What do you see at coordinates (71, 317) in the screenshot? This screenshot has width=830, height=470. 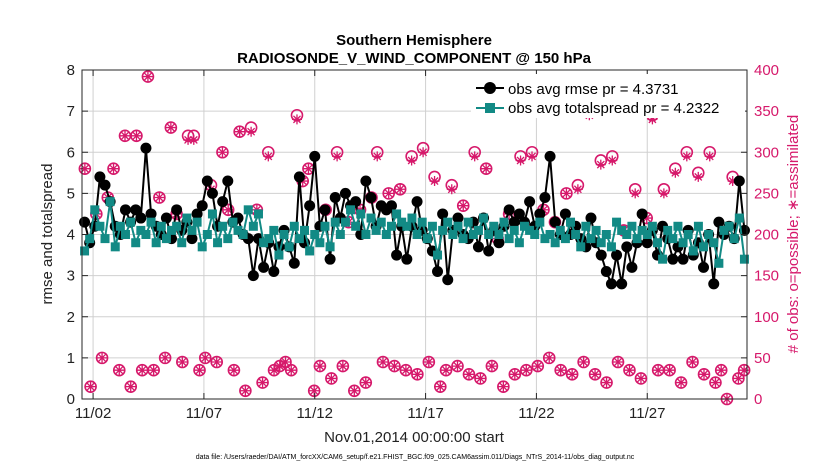 I see `y-tick-label: 2` at bounding box center [71, 317].